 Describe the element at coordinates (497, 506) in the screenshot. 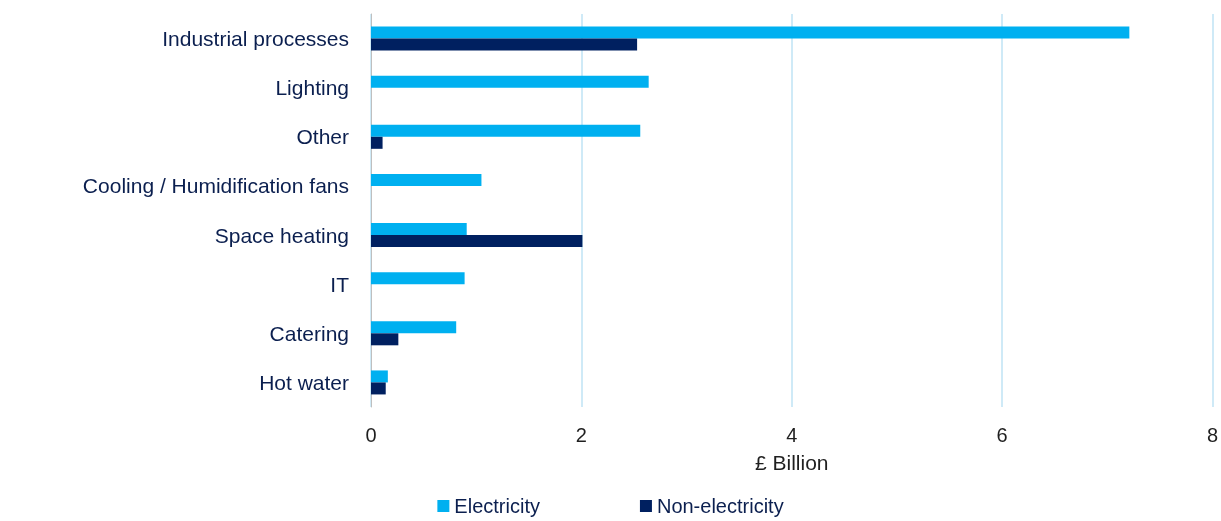

I see `legend-label: Electricity` at that location.